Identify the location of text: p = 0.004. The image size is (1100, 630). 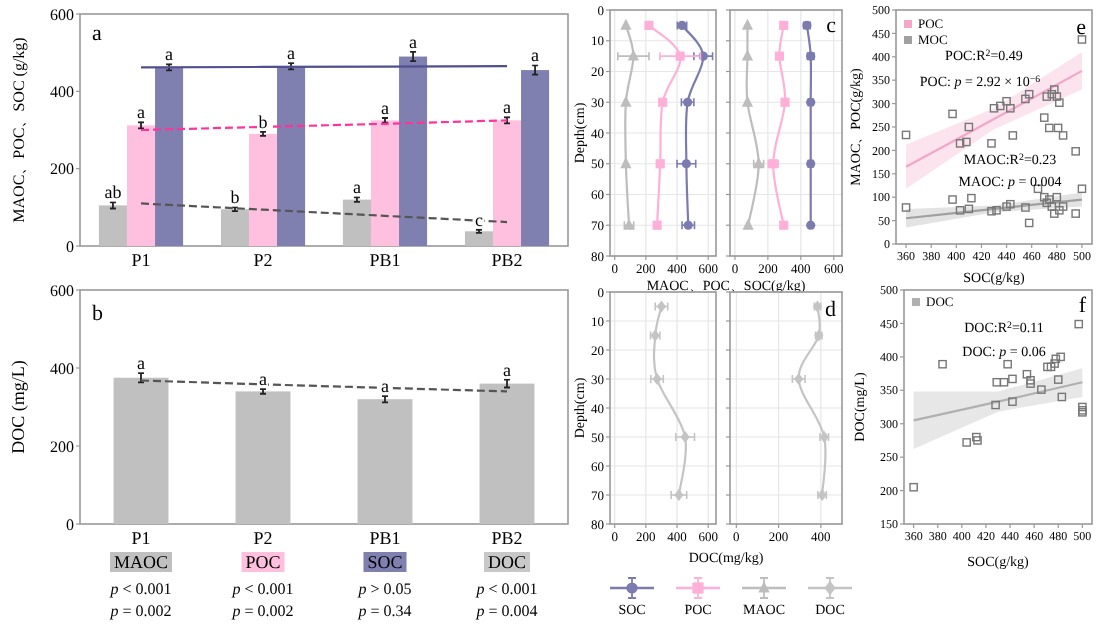
(506, 611).